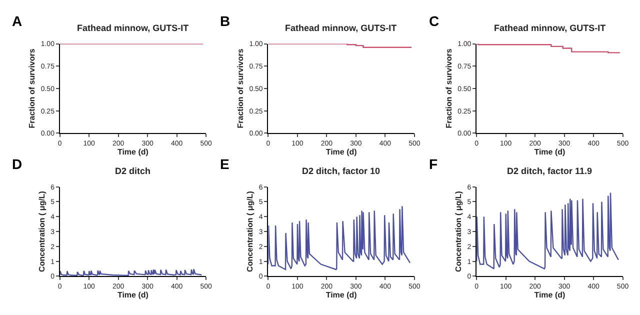 Image resolution: width=640 pixels, height=315 pixels. Describe the element at coordinates (225, 21) in the screenshot. I see `text: B` at that location.